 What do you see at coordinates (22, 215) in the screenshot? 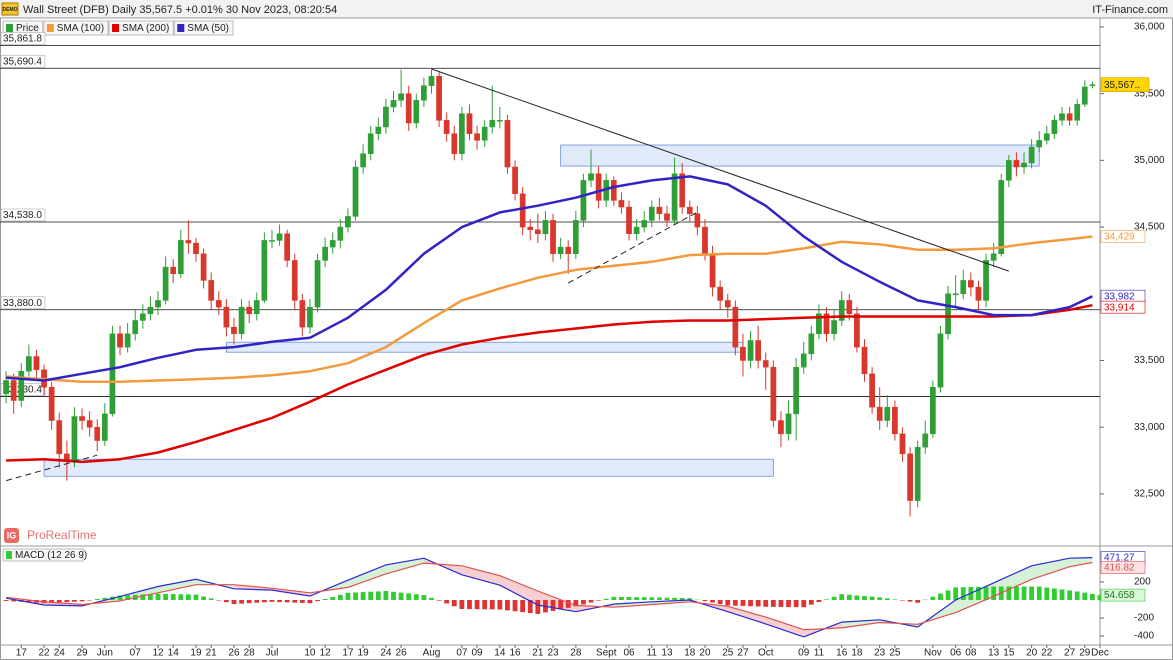
I see `level-label: 34,538.0` at bounding box center [22, 215].